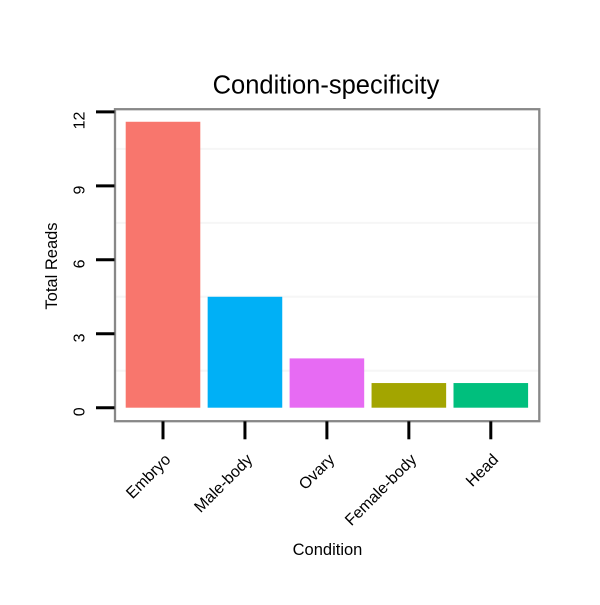  I want to click on x-tick-label: Embryo, so click(148, 476).